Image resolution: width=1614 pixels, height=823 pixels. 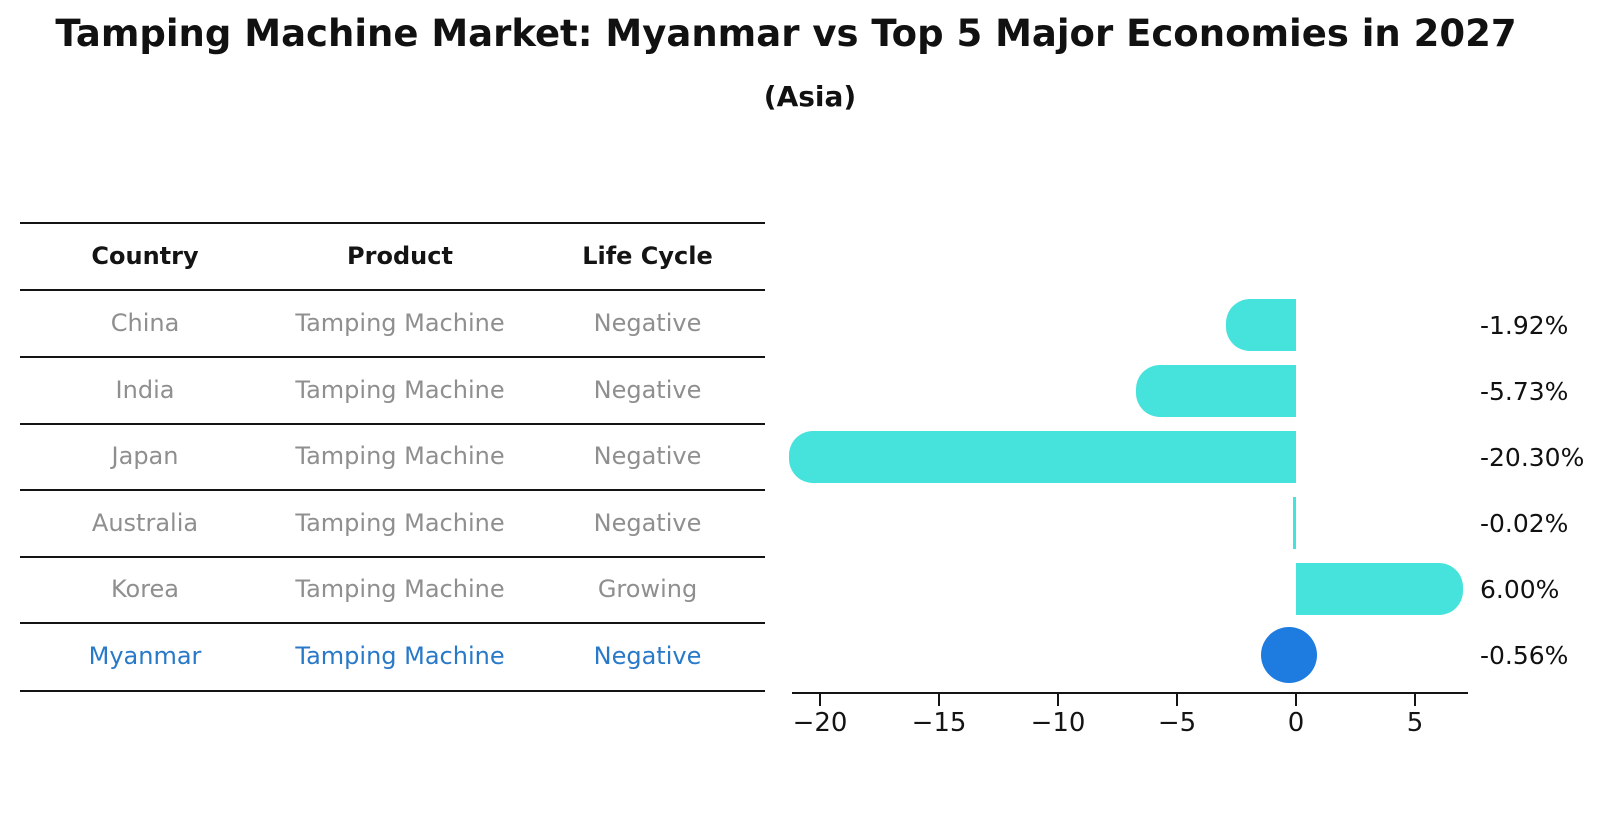 What do you see at coordinates (939, 723) in the screenshot?
I see `x-axis-tick-label: −15` at bounding box center [939, 723].